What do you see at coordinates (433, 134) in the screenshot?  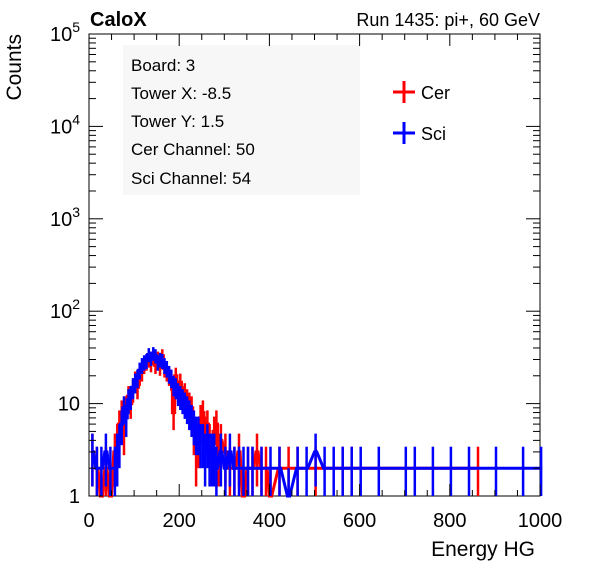 I see `legend-sci-label: Sci` at bounding box center [433, 134].